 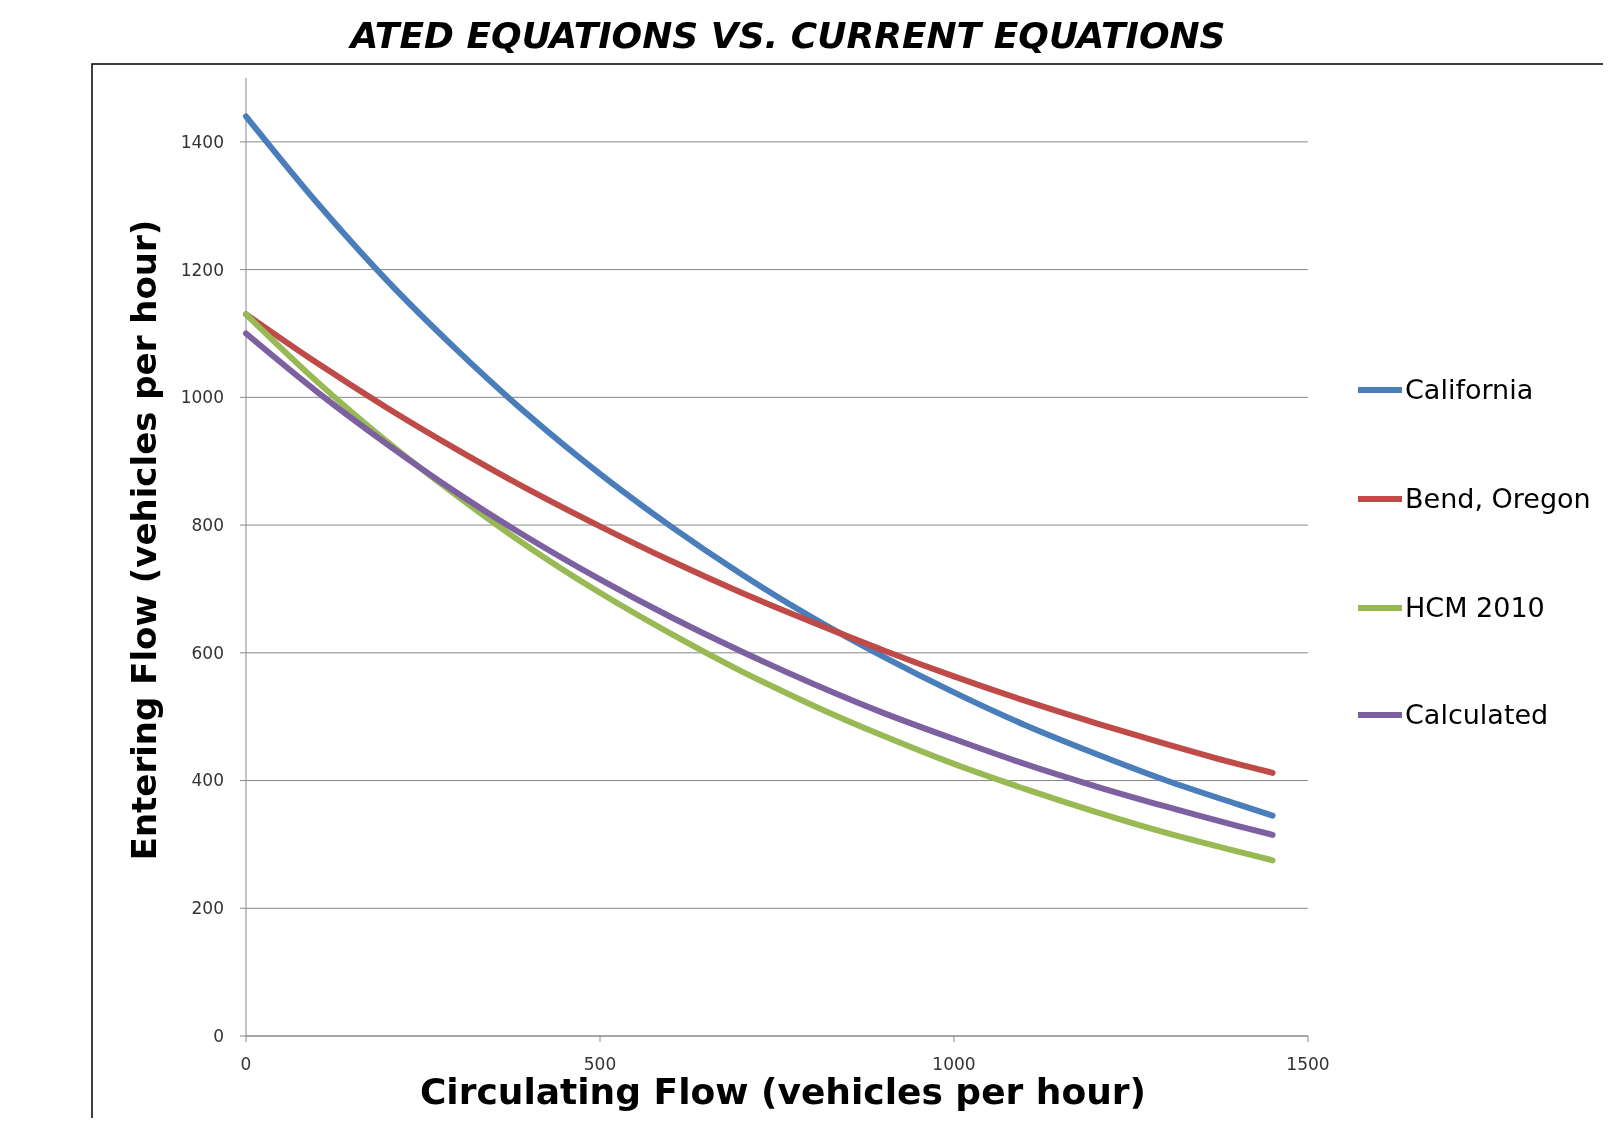 I want to click on legend-label: Calculated, so click(x=1477, y=715).